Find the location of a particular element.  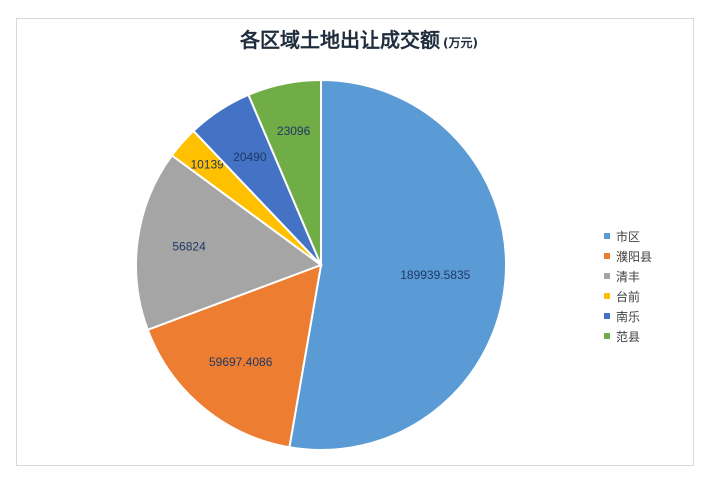

legend-item-1: 濮阳县 is located at coordinates (628, 256).